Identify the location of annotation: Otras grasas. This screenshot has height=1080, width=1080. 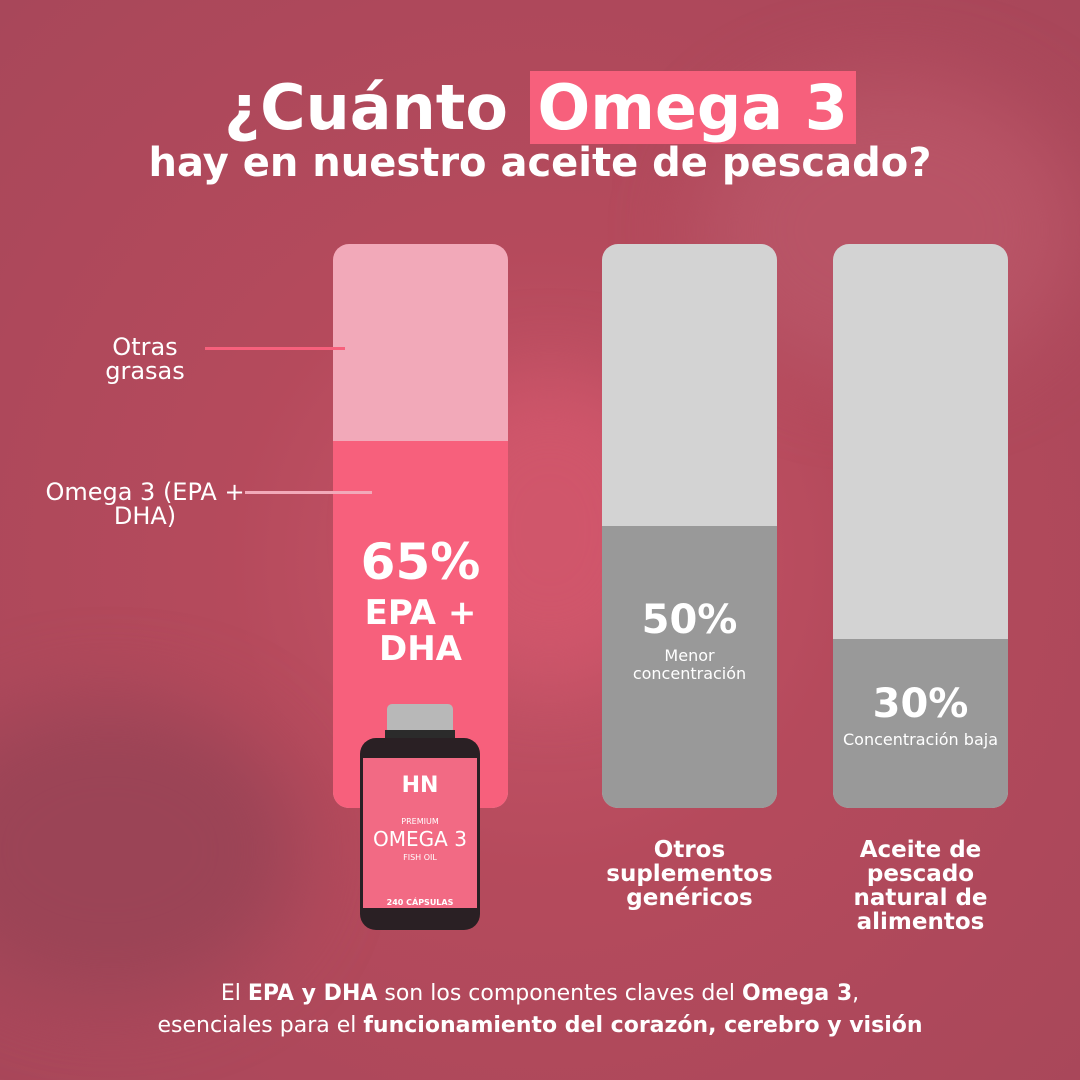
(145, 359).